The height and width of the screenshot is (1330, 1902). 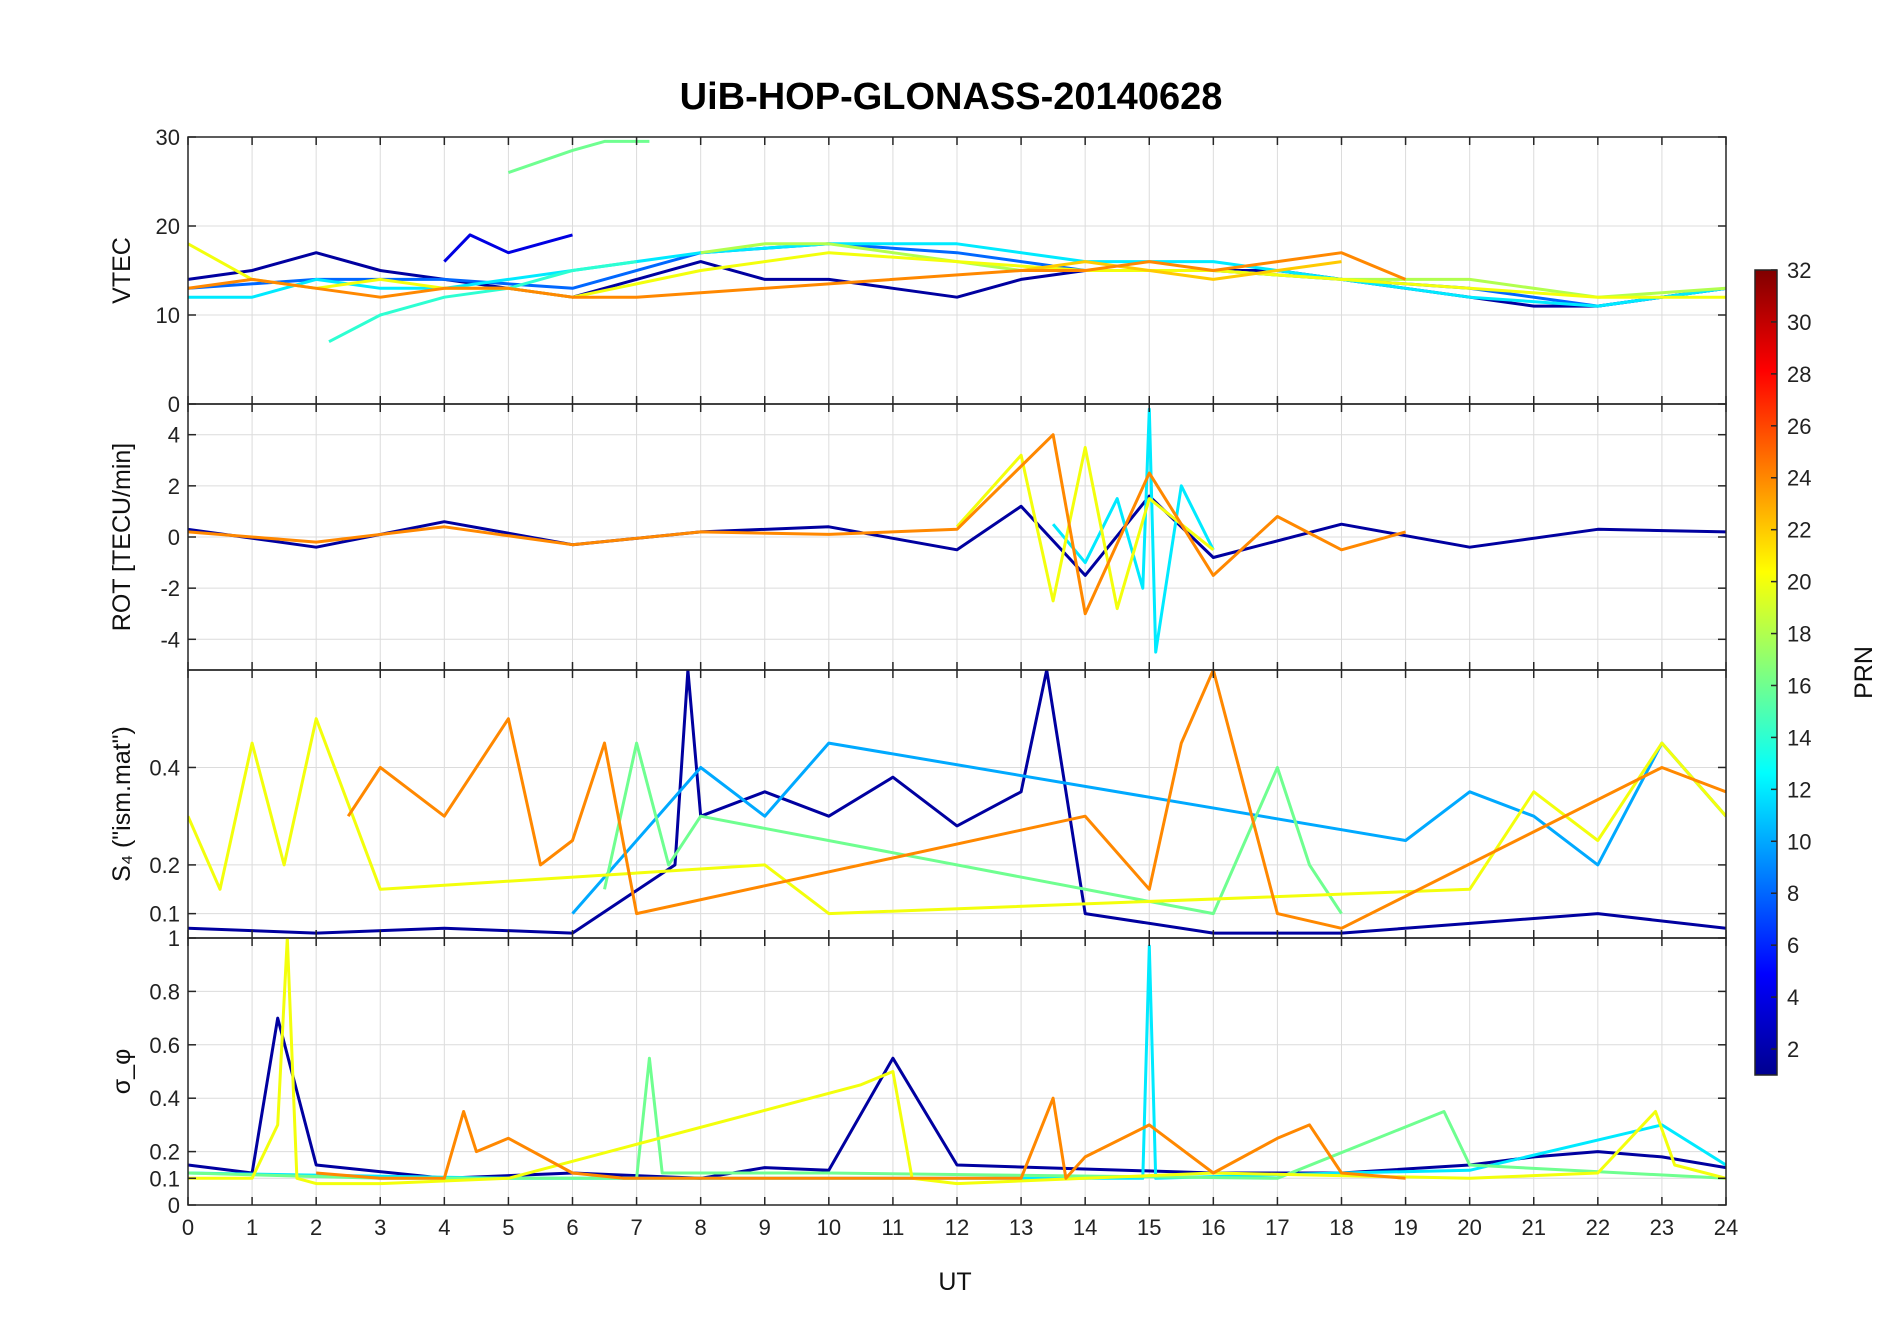 I want to click on y-tick-label: -2, so click(x=170, y=588).